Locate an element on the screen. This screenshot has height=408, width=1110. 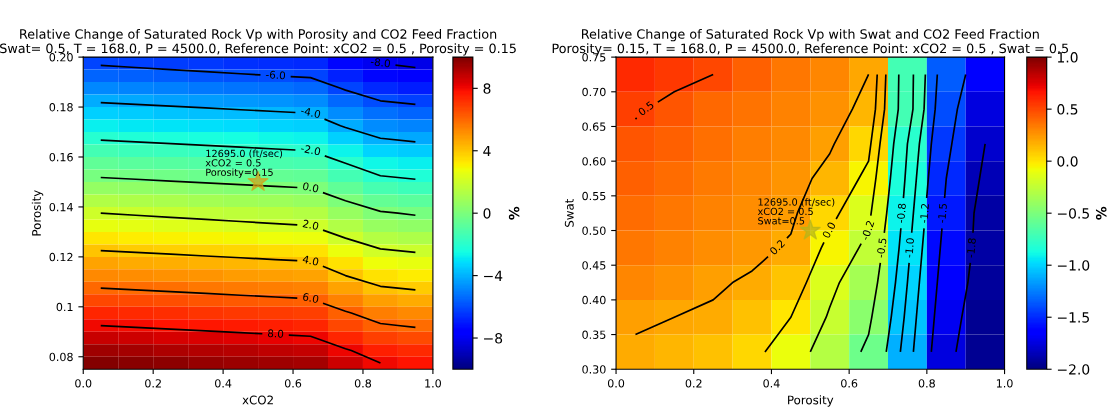
y-tick-label: 0.60 is located at coordinates (594, 161).